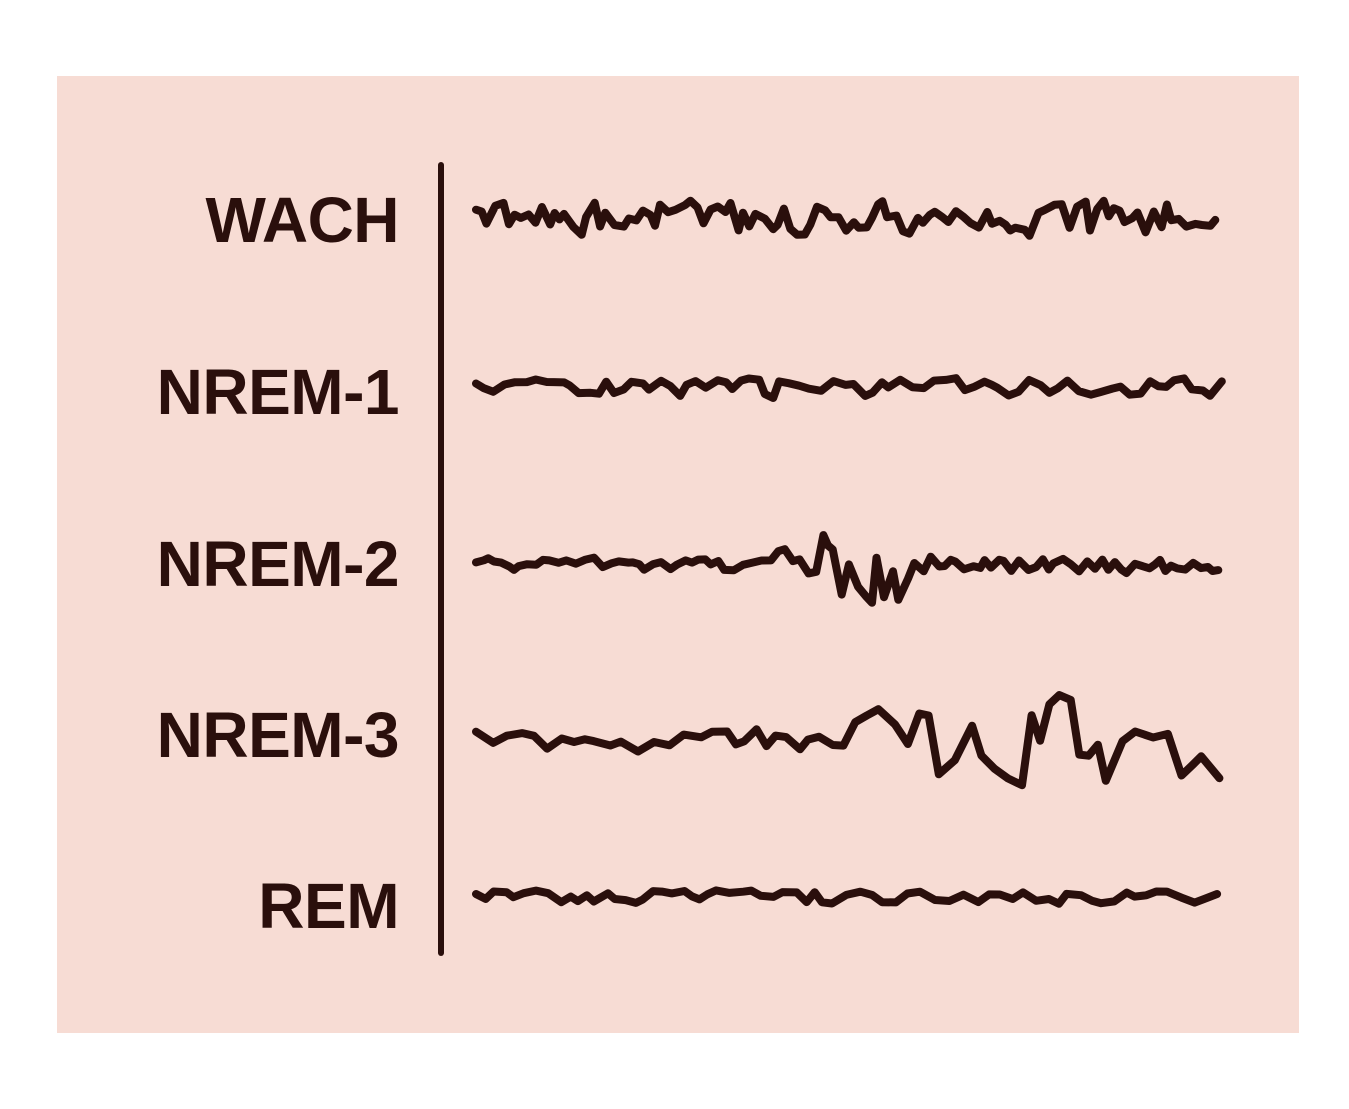 The width and height of the screenshot is (1349, 1109). I want to click on stage-label-nrem-2: NREM-2, so click(278, 564).